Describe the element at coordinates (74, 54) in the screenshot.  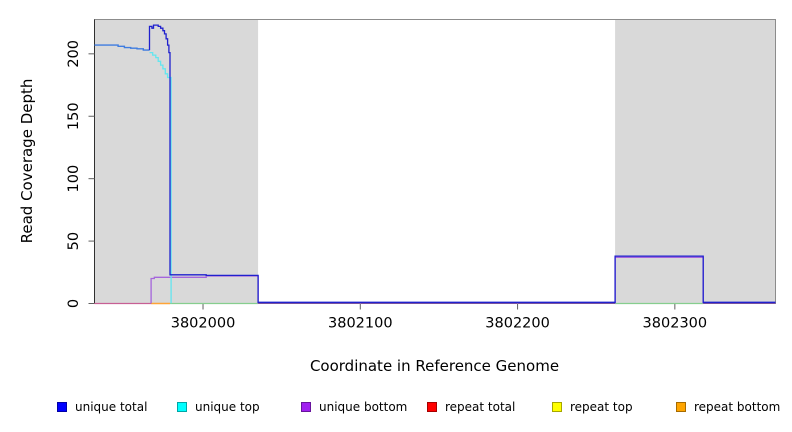
I see `y-tick-label: 200` at that location.